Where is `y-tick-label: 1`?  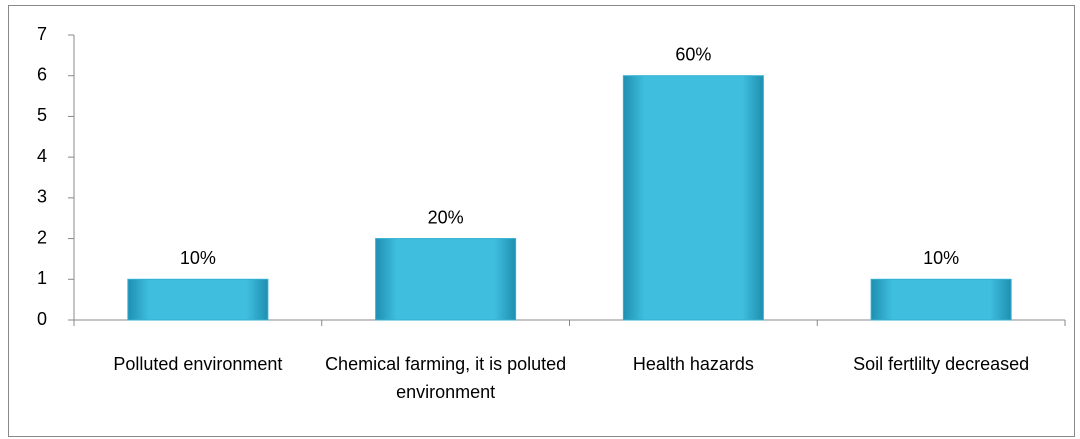
y-tick-label: 1 is located at coordinates (42, 278).